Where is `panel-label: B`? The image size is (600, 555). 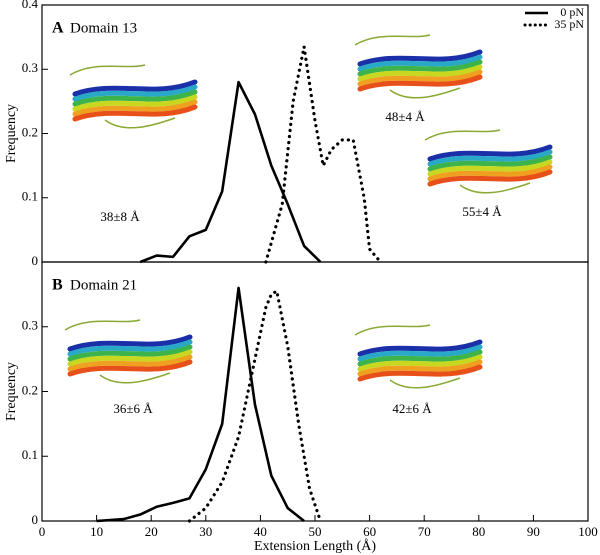
panel-label: B is located at coordinates (57, 285).